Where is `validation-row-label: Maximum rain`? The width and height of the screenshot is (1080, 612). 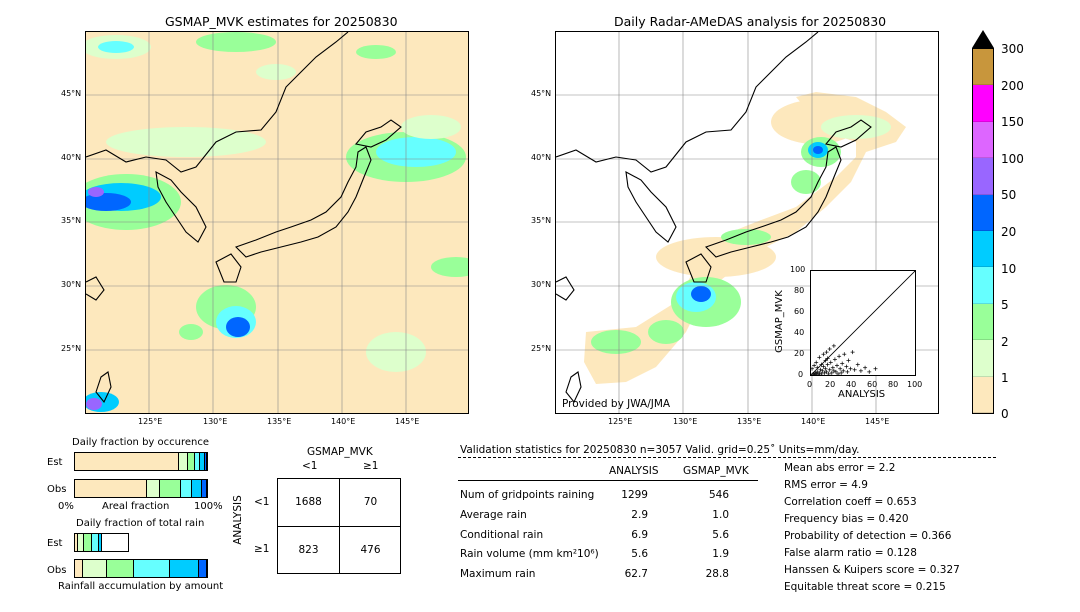
validation-row-label: Maximum rain is located at coordinates (498, 574).